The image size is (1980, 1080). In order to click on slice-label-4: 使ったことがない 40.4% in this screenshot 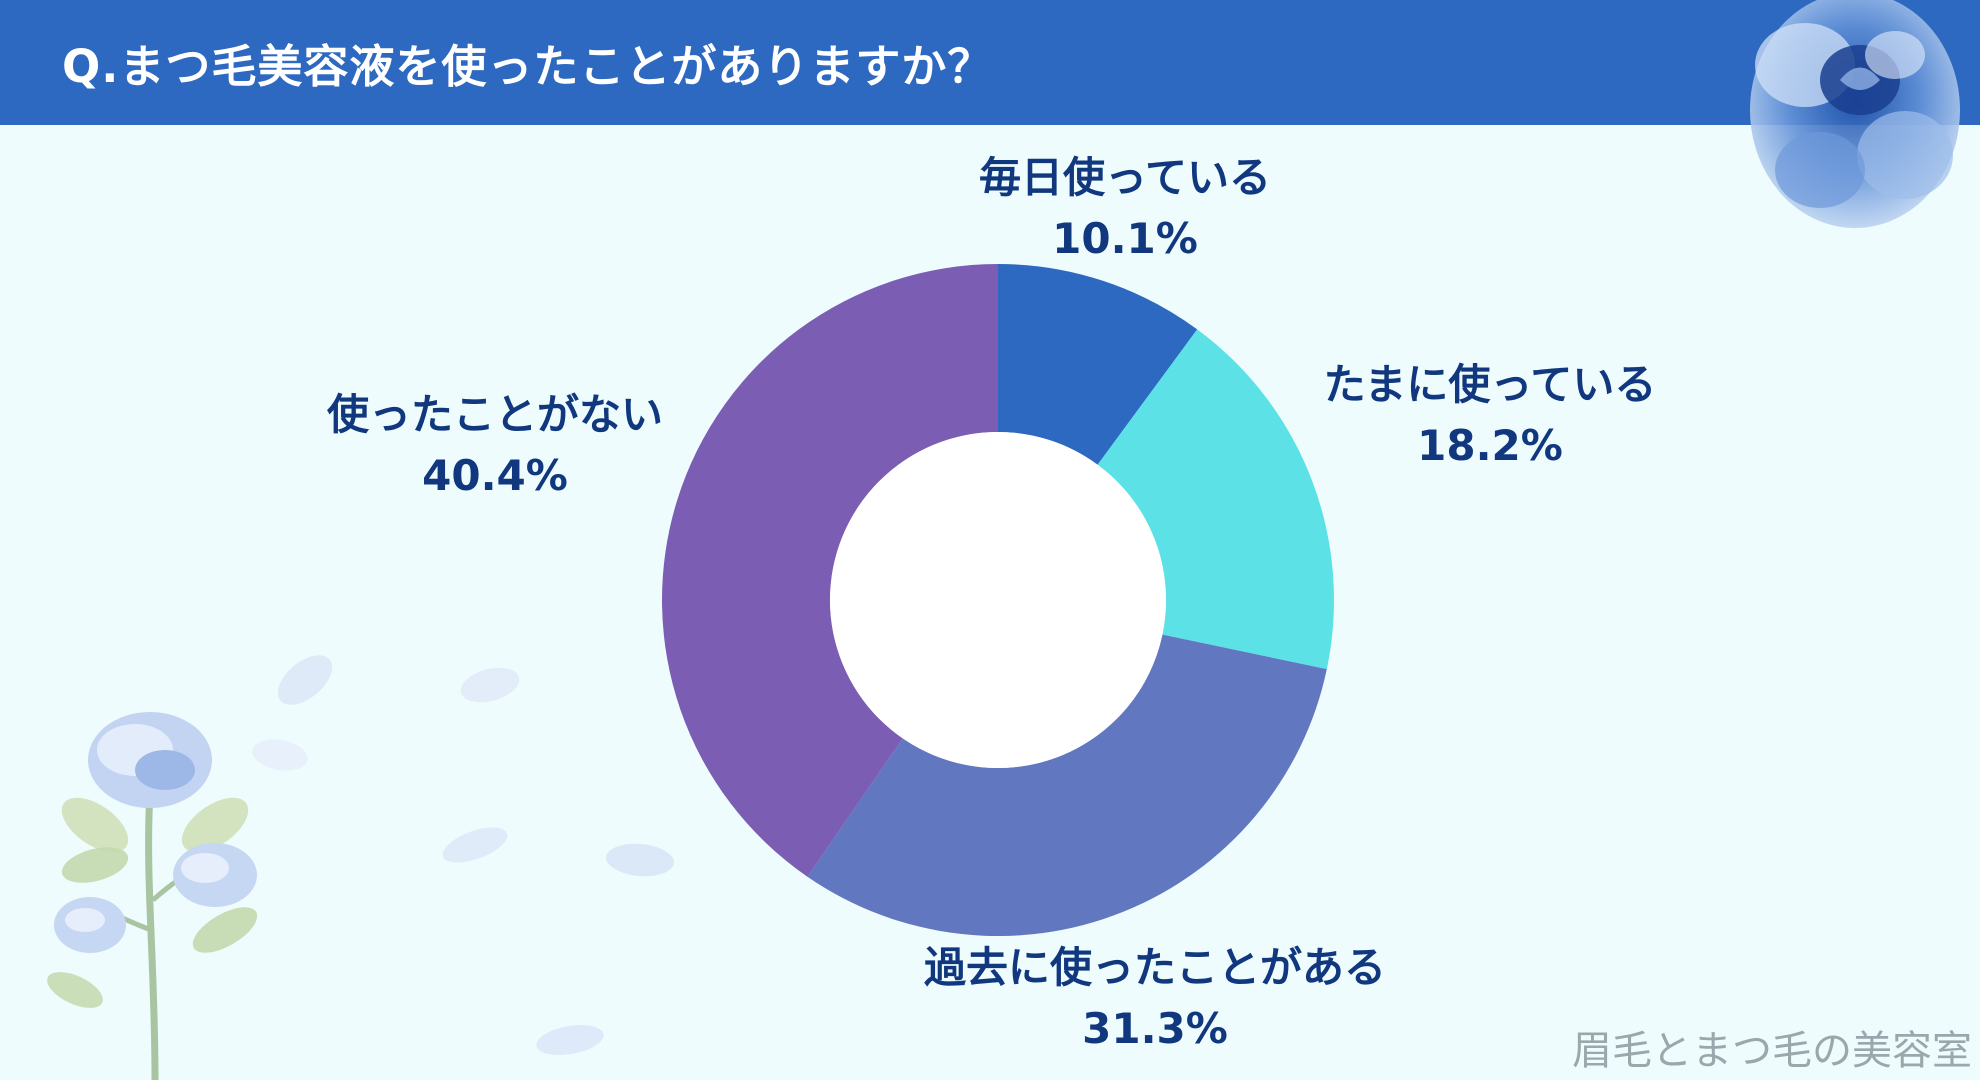, I will do `click(495, 446)`.